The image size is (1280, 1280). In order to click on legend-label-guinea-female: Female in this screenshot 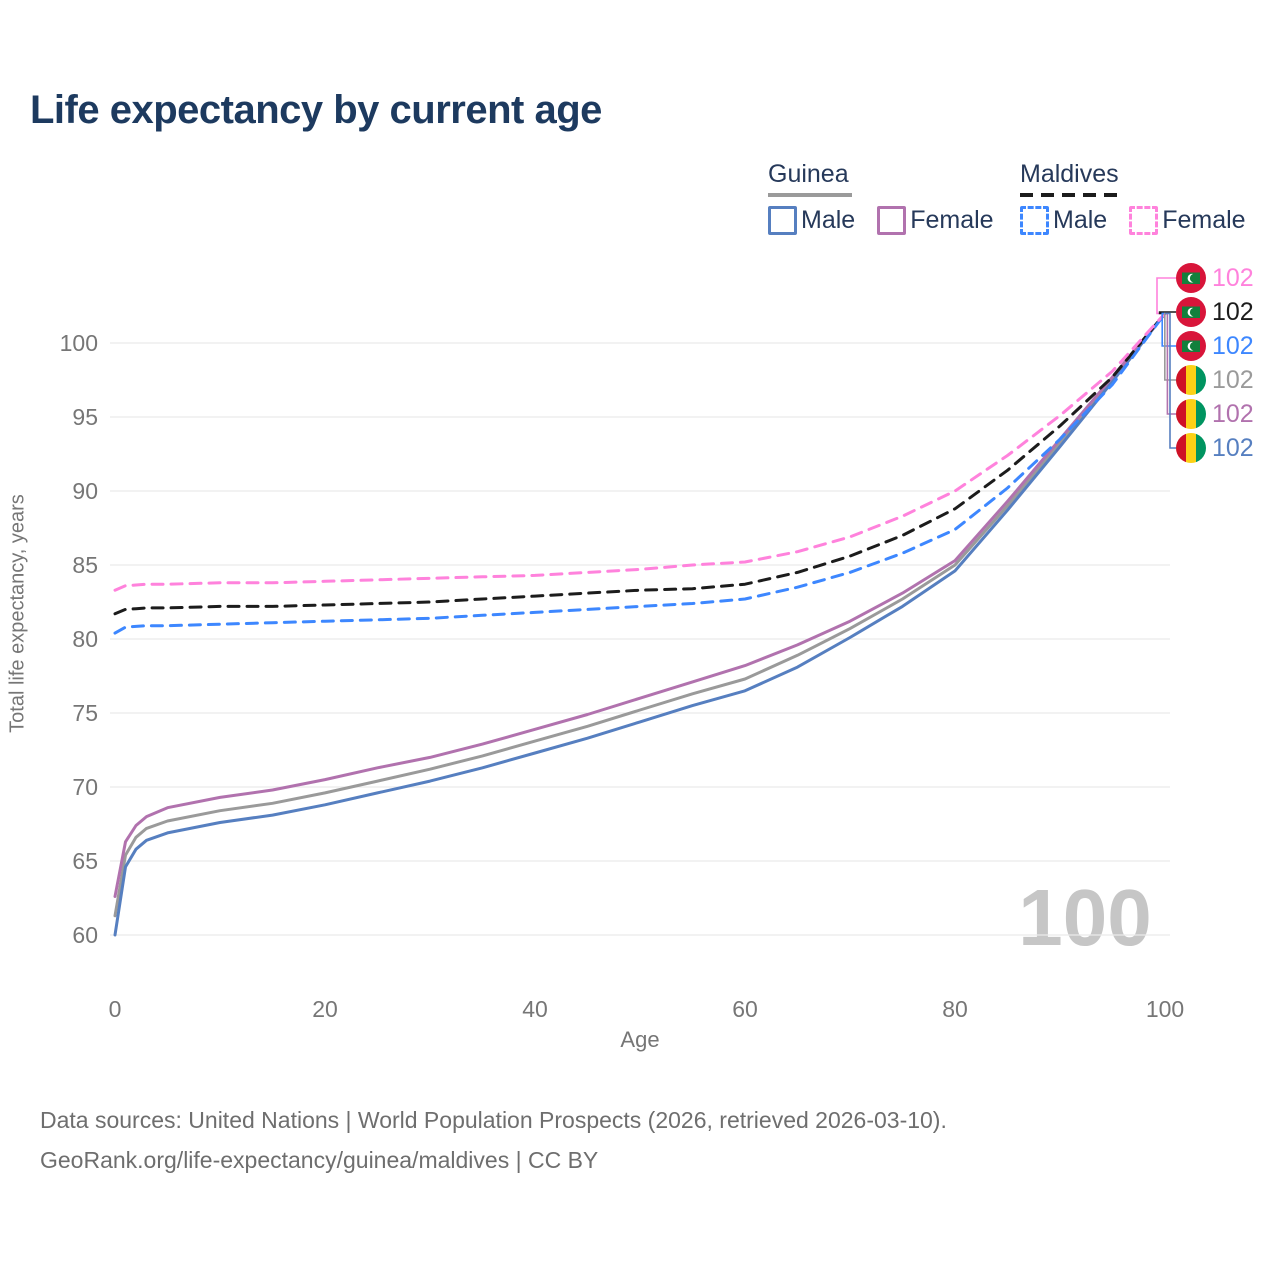, I will do `click(952, 220)`.